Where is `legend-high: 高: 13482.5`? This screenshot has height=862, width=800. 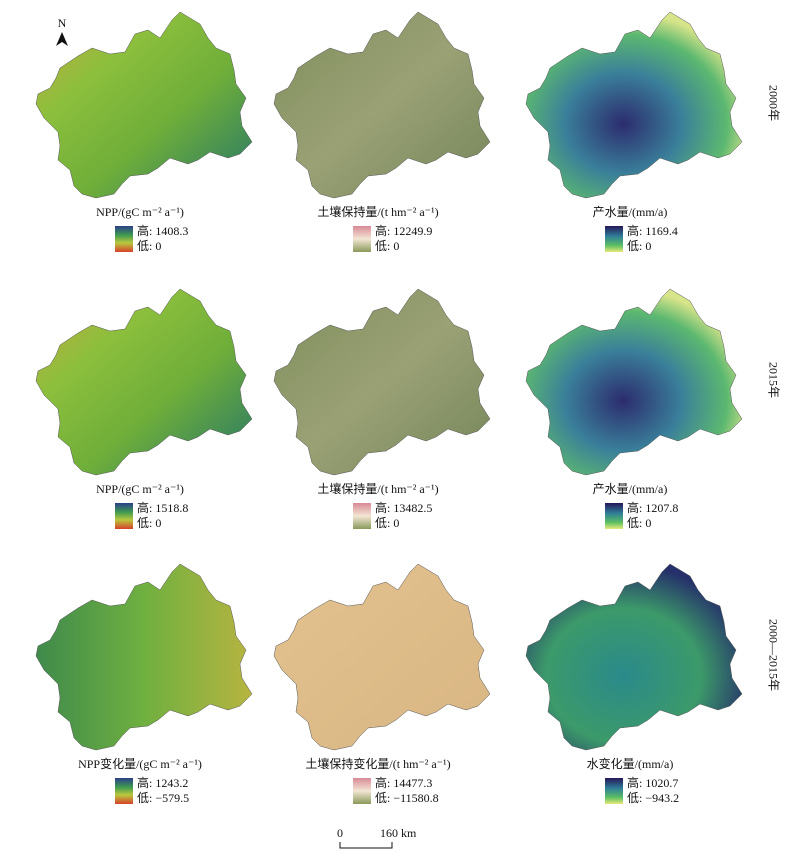
legend-high: 高: 13482.5 is located at coordinates (403, 507).